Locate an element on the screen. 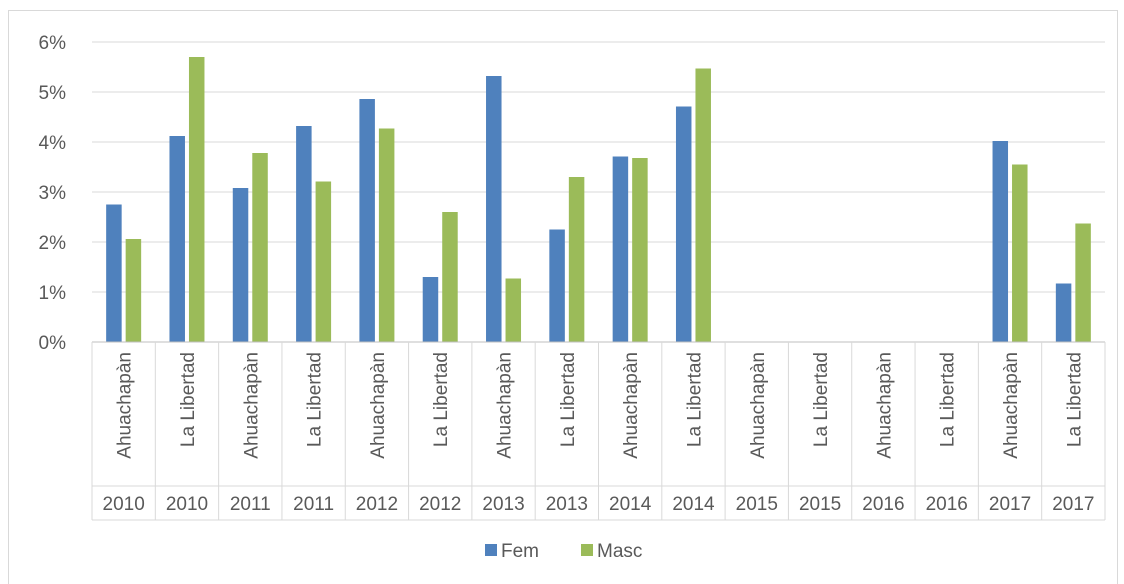  y-tick-label: 3% is located at coordinates (53, 193).